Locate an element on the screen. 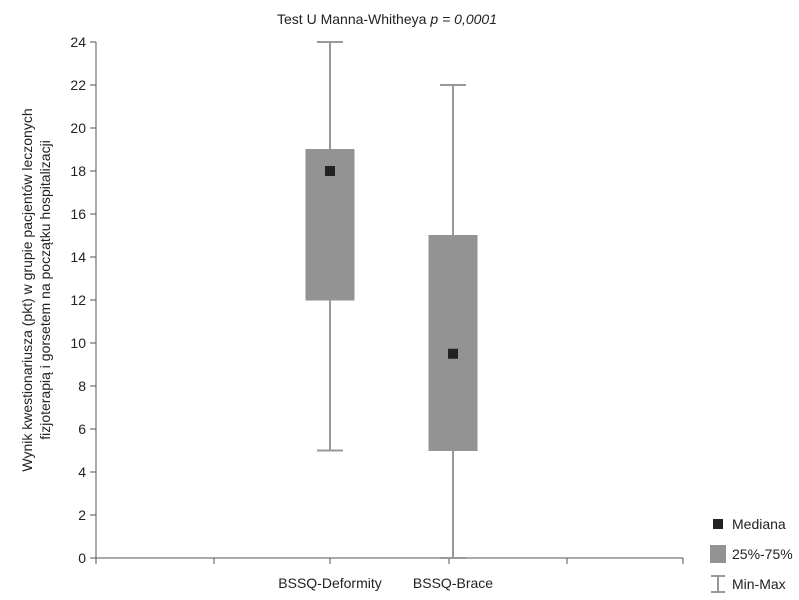 This screenshot has width=799, height=600. legend-item-1: 25%-75% is located at coordinates (751, 554).